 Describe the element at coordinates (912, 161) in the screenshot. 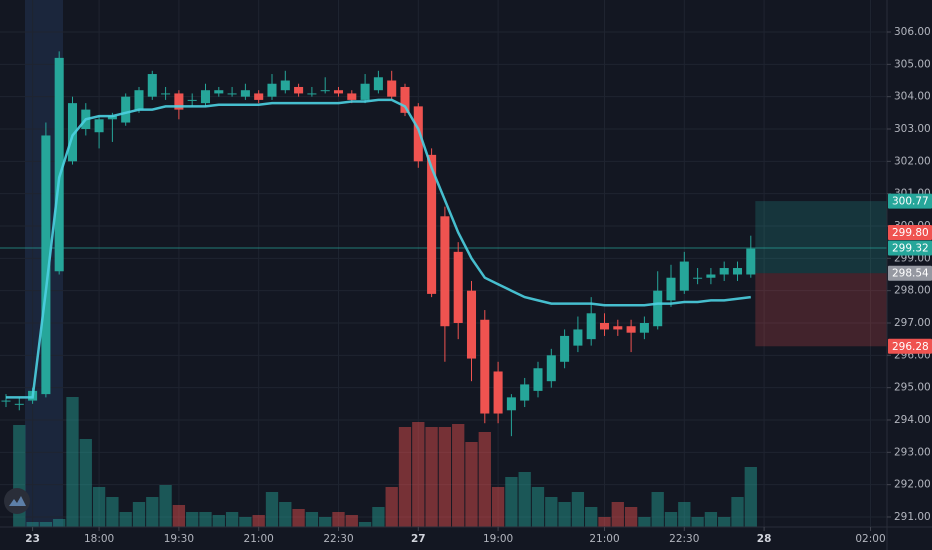

I see `y-tick-label: 302.00` at that location.